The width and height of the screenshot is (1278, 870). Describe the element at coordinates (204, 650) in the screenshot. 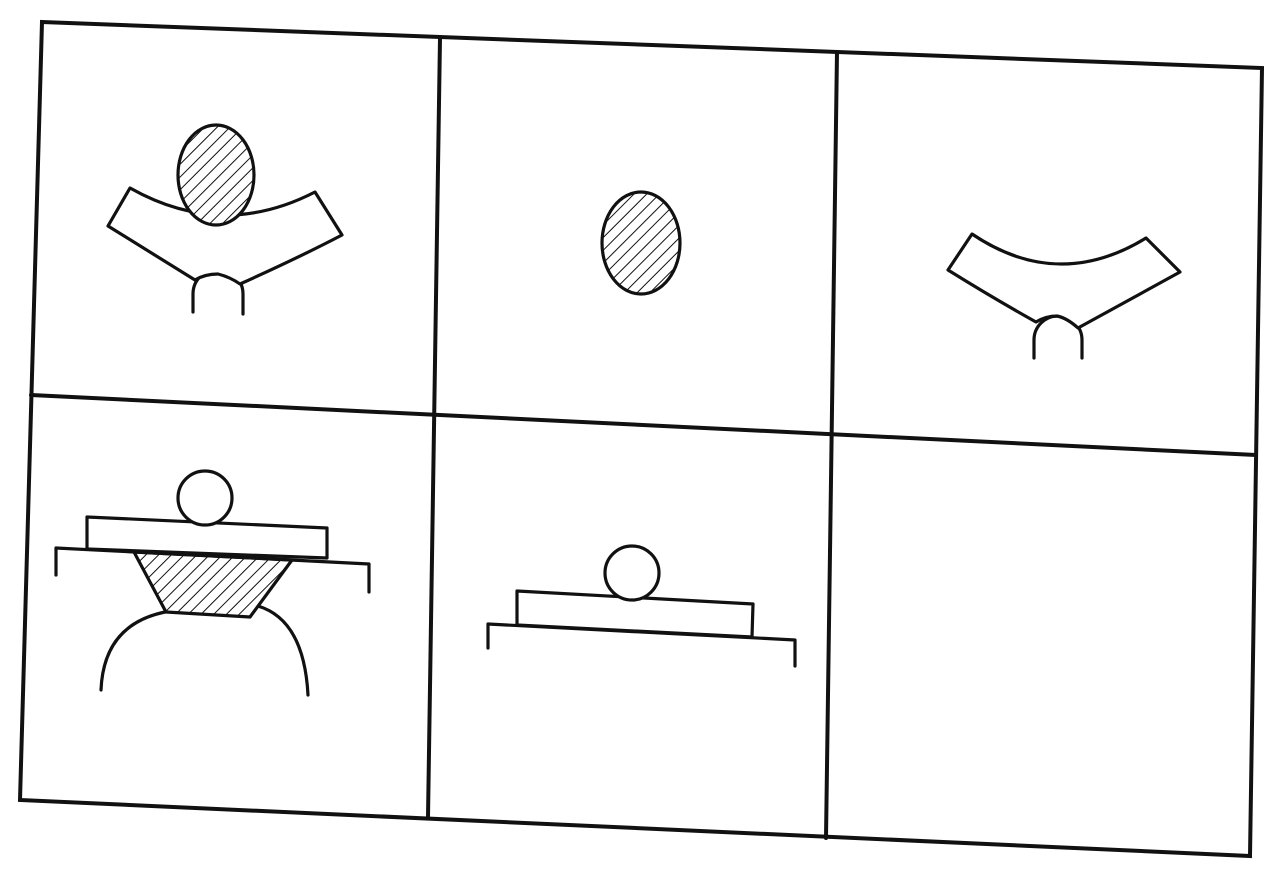

I see `semicircle-dome` at that location.